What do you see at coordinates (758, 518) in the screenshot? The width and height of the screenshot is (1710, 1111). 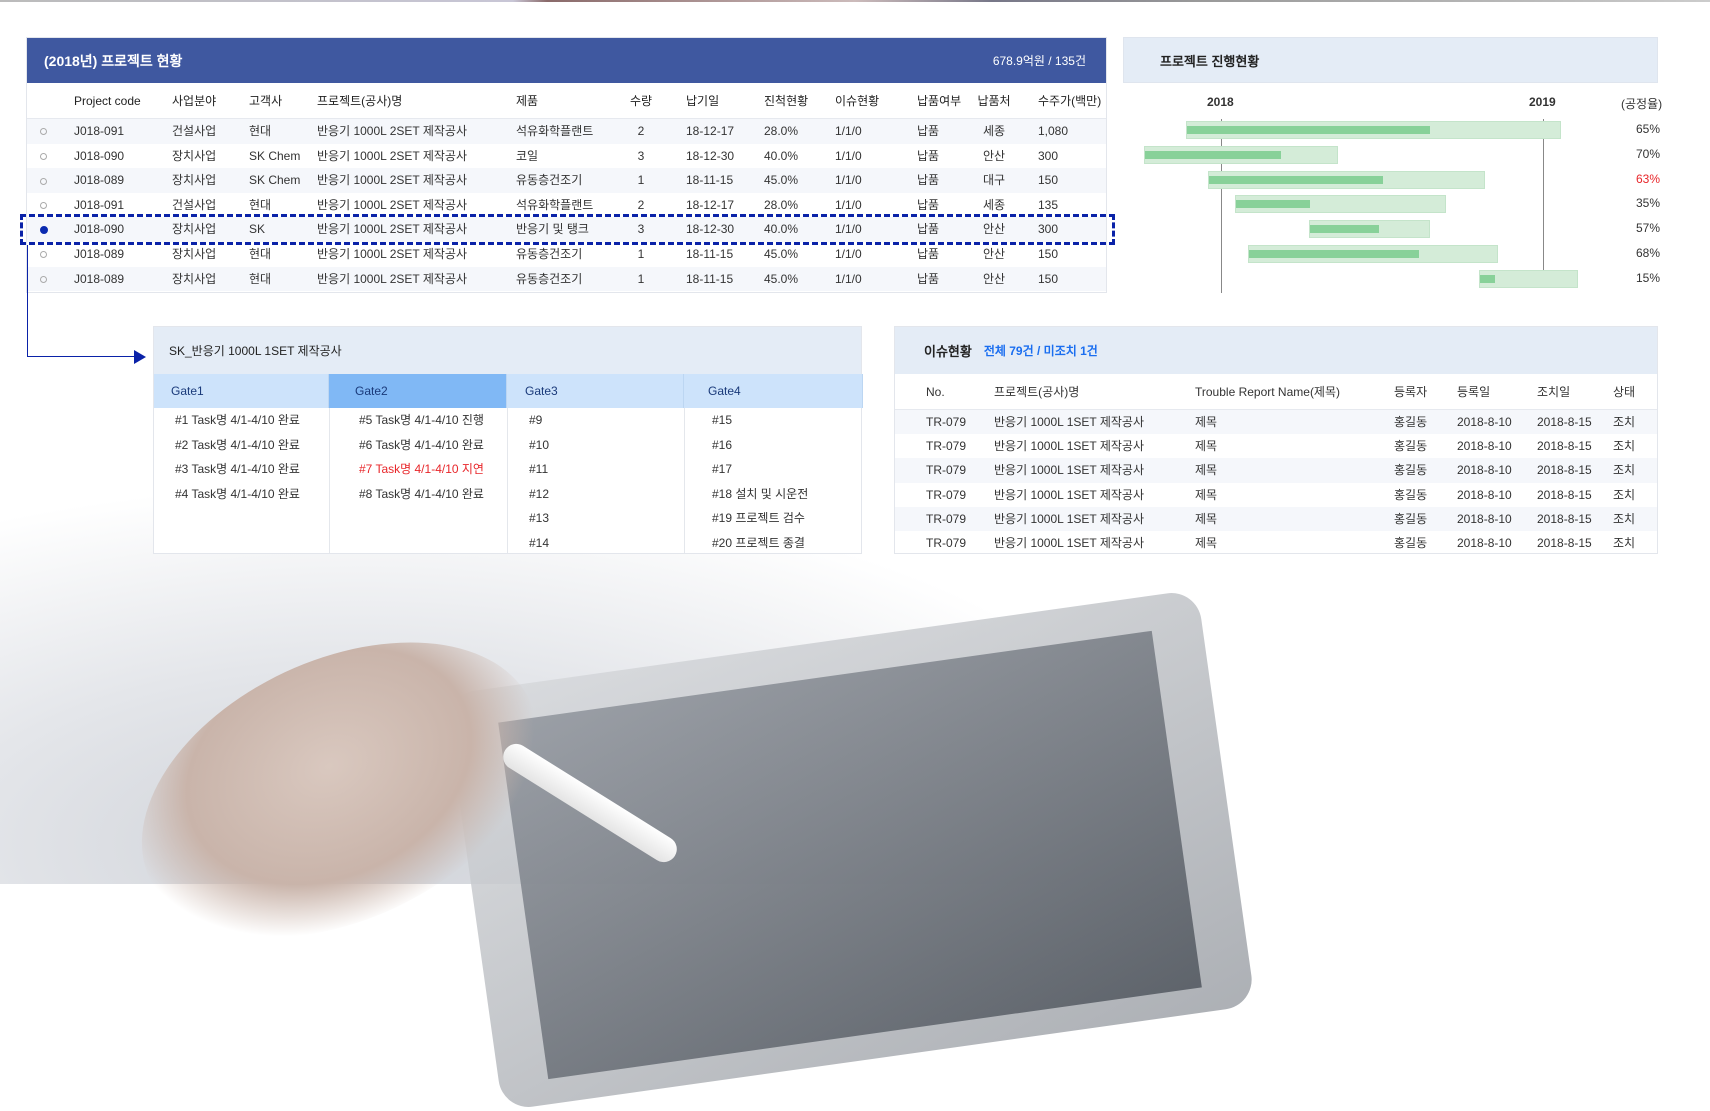 I see `task-item: #19 프로젝트 검수` at bounding box center [758, 518].